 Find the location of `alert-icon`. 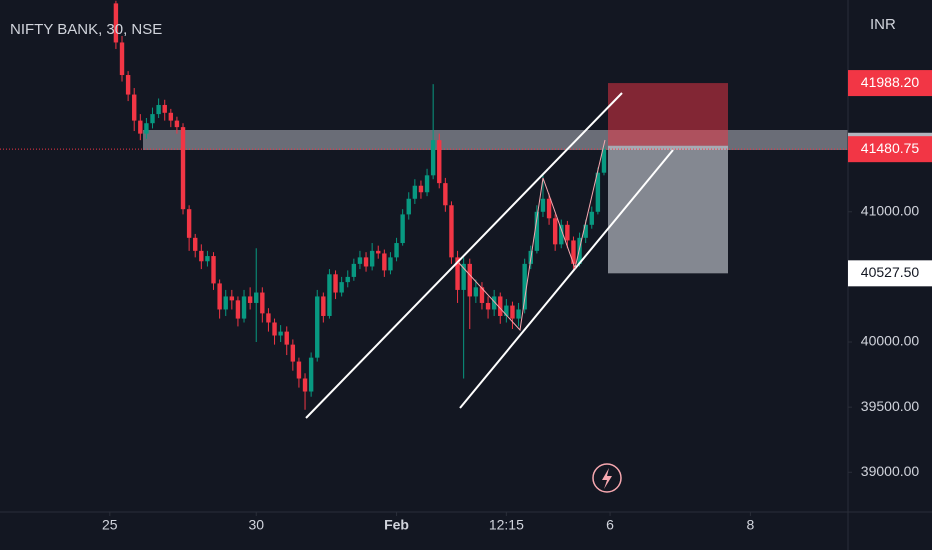

alert-icon is located at coordinates (607, 478).